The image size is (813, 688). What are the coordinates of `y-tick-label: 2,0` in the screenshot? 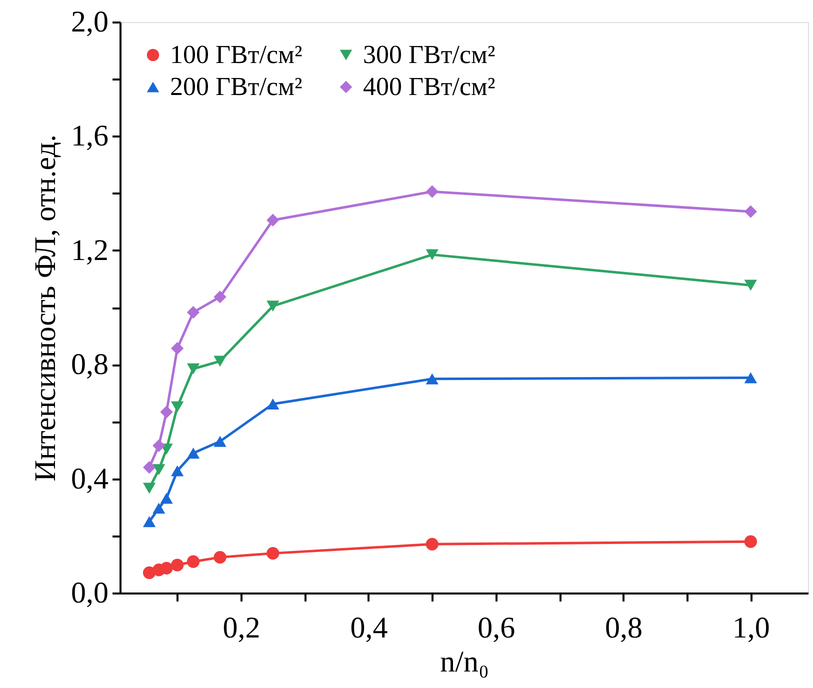 It's located at (89, 22).